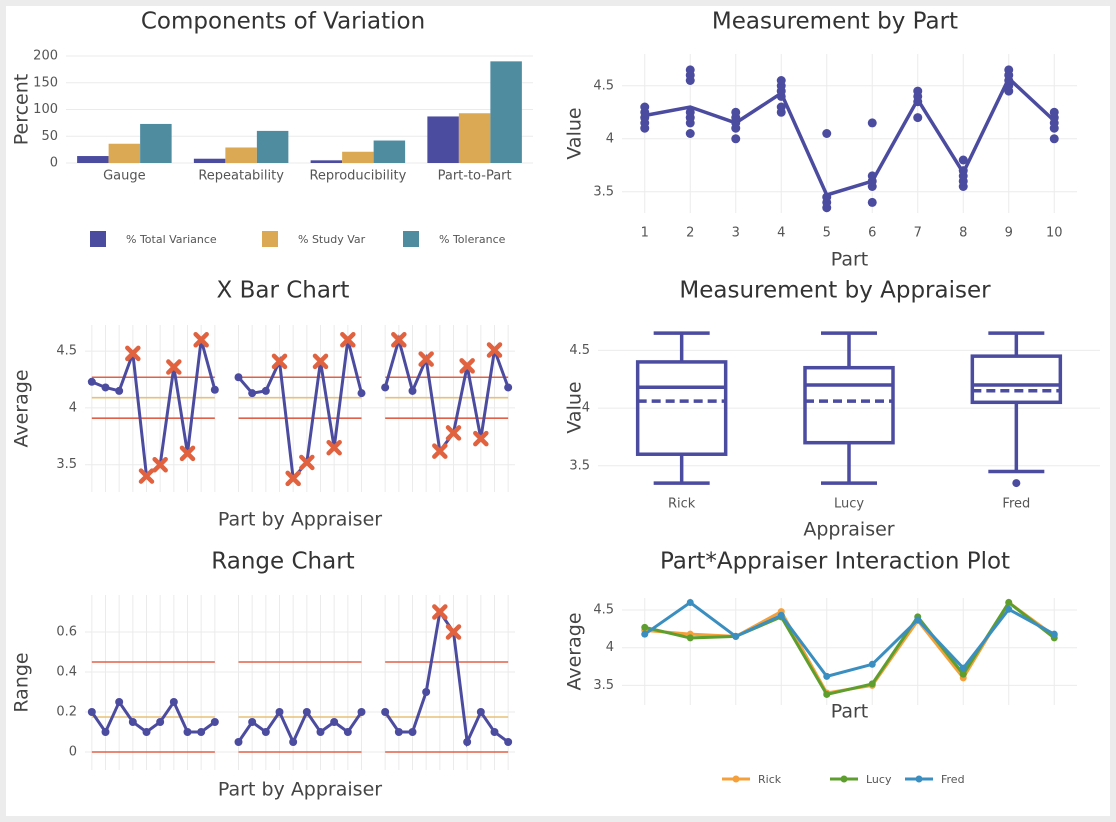 This screenshot has height=822, width=1116. Describe the element at coordinates (357, 176) in the screenshot. I see `x-tick-label: Reproducibility` at that location.